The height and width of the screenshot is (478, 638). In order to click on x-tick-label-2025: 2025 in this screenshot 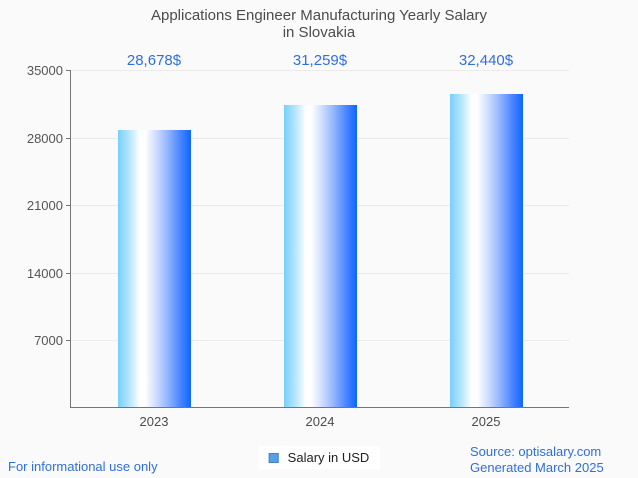, I will do `click(486, 421)`.